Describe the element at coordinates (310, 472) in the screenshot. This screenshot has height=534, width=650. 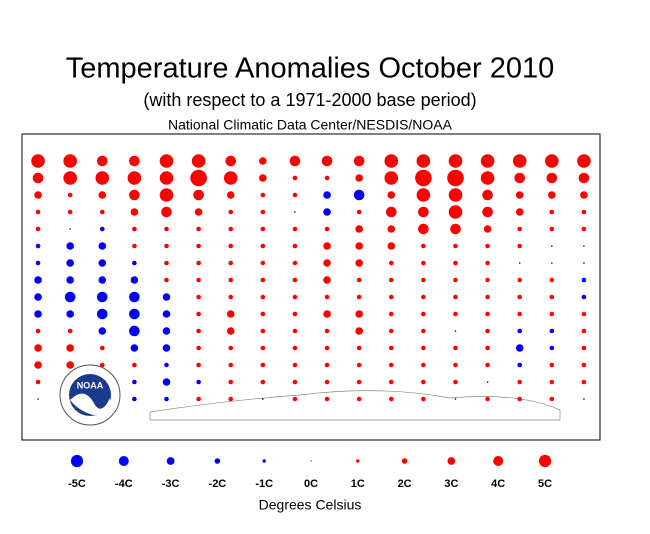
I see `legend: -5C -4C -3C -2C -1C 0C 1C 2C 3C 4C 5C` at that location.